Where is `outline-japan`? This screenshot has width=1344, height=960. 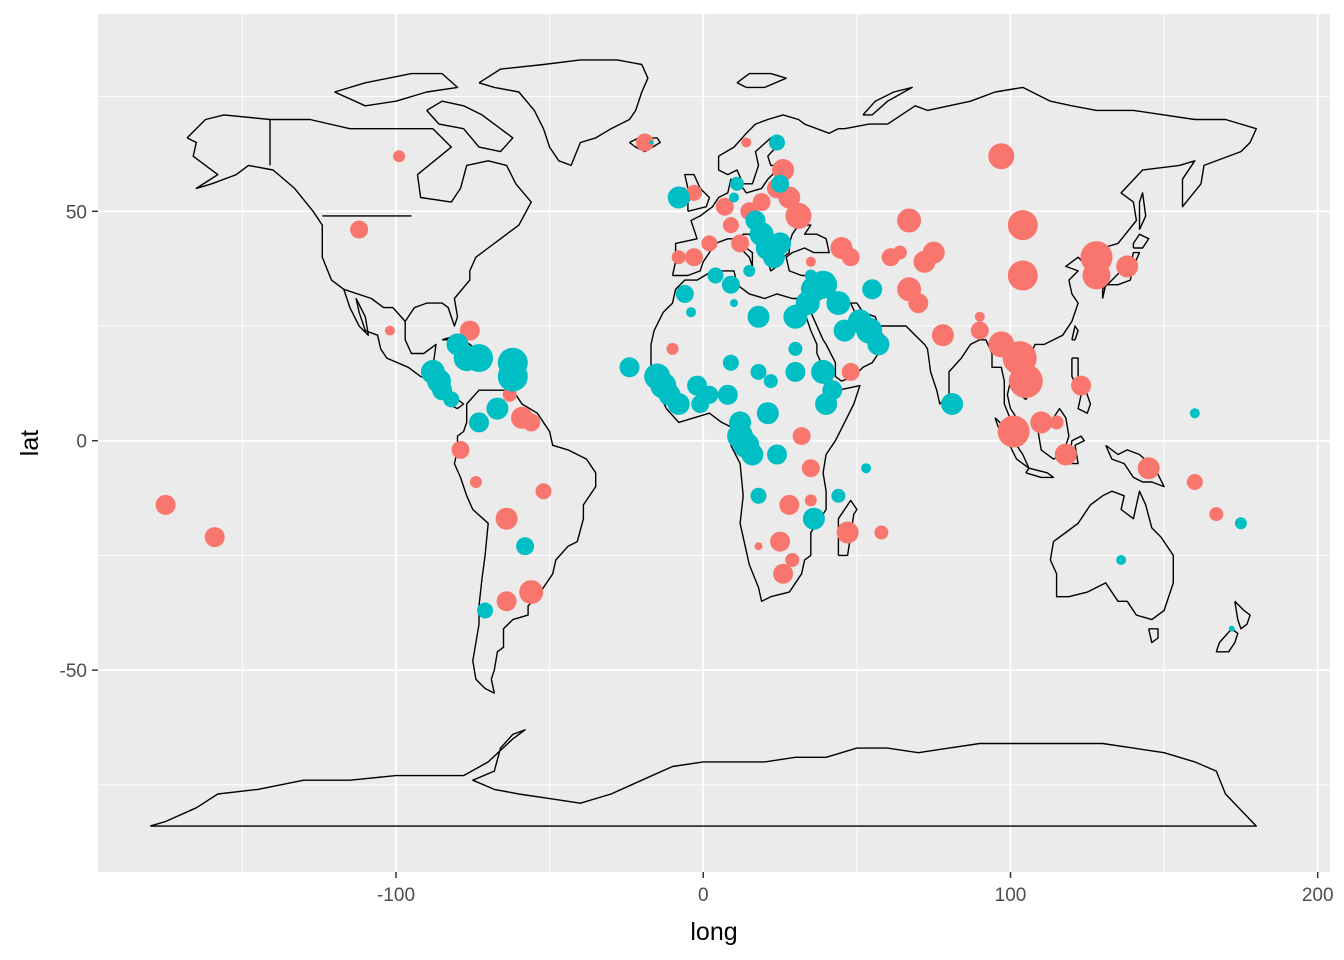
outline-japan is located at coordinates (1121, 275).